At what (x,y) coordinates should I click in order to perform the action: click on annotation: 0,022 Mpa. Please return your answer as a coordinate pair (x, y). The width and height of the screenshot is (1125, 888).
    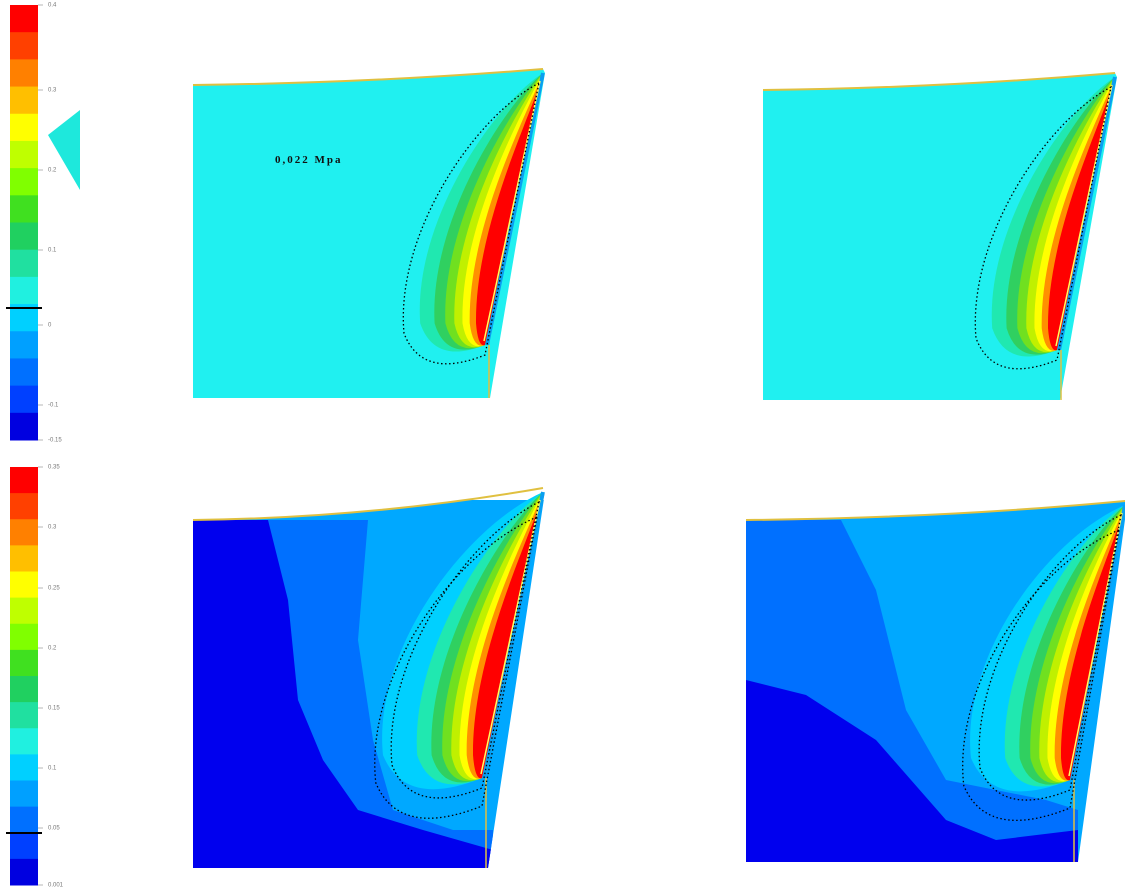
    Looking at the image, I should click on (309, 160).